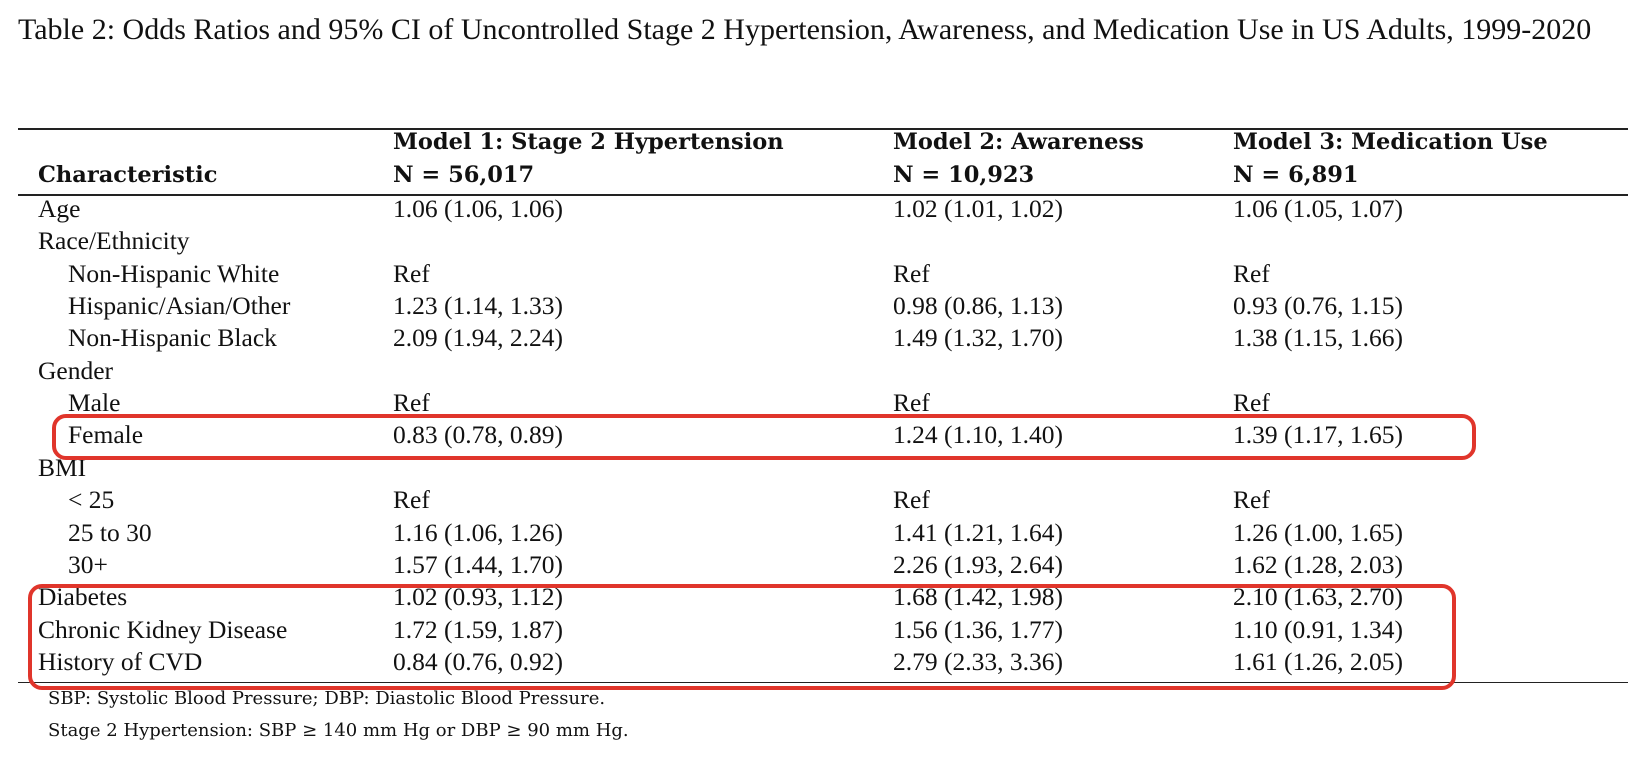 This screenshot has width=1648, height=758. What do you see at coordinates (978, 435) in the screenshot?
I see `model2-value: 1.24 (1.10, 1.40)` at bounding box center [978, 435].